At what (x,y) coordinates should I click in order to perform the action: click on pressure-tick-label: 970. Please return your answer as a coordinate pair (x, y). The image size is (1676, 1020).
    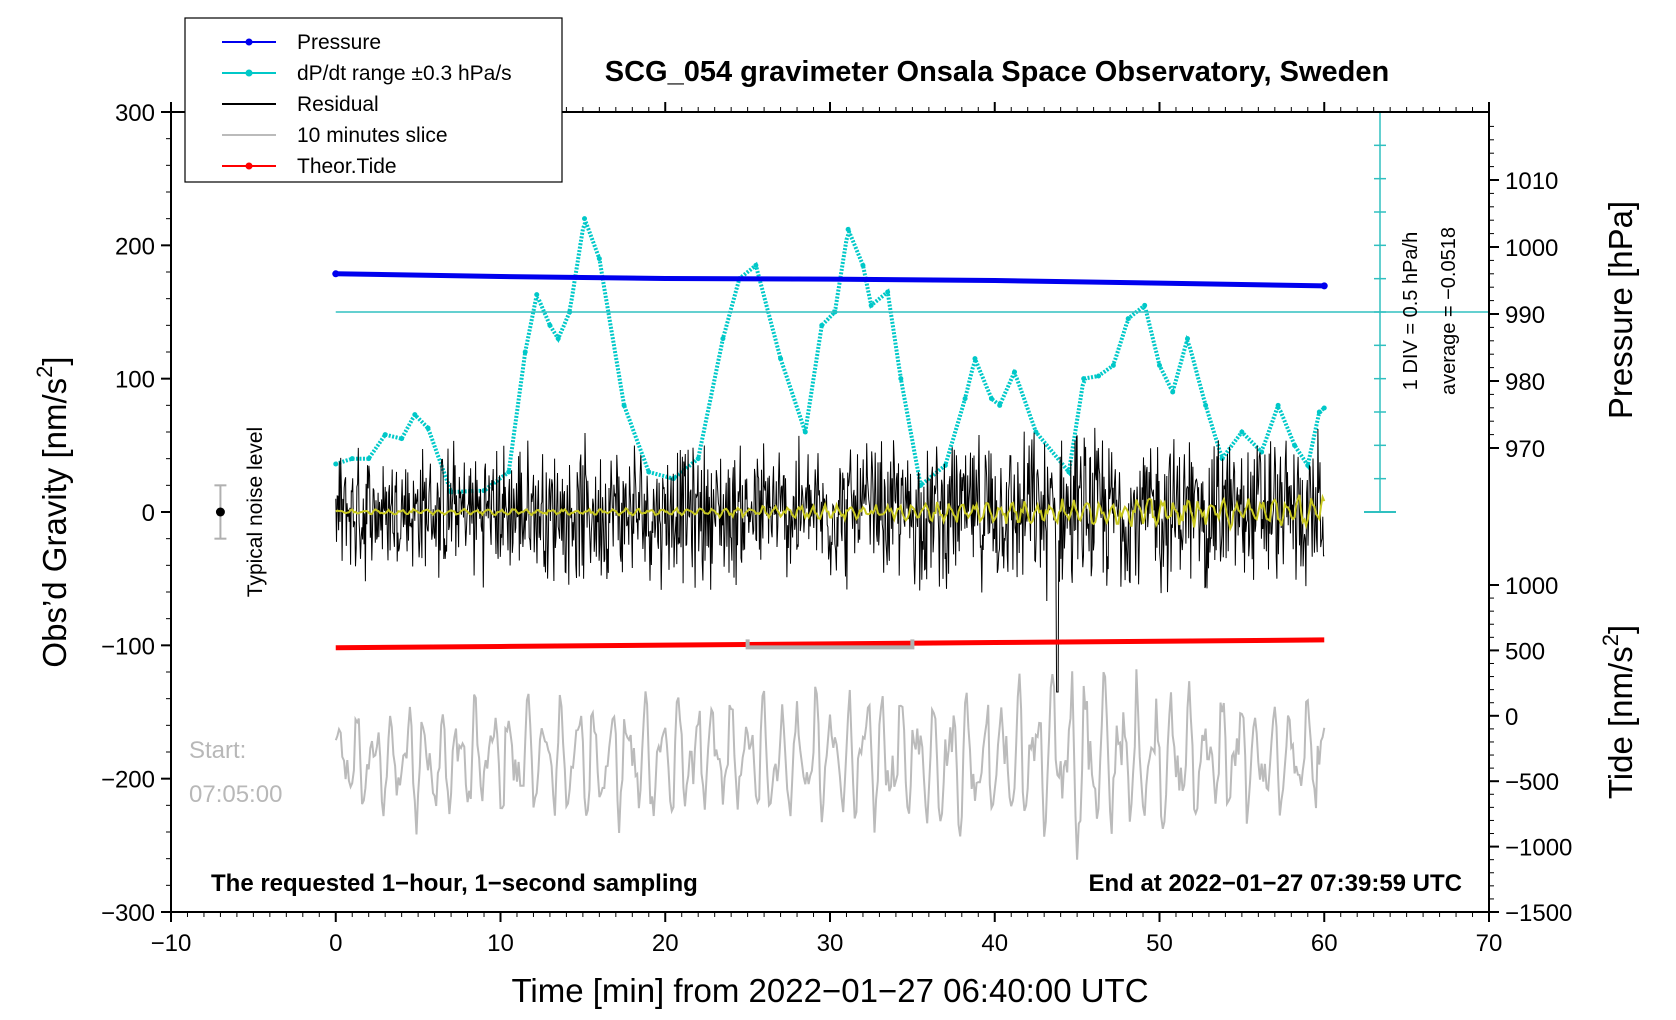
    Looking at the image, I should click on (1525, 449).